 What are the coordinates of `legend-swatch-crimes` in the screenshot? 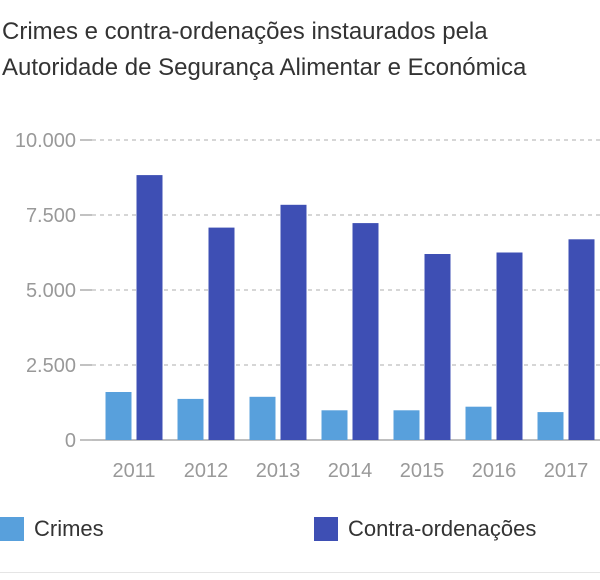 It's located at (12, 529).